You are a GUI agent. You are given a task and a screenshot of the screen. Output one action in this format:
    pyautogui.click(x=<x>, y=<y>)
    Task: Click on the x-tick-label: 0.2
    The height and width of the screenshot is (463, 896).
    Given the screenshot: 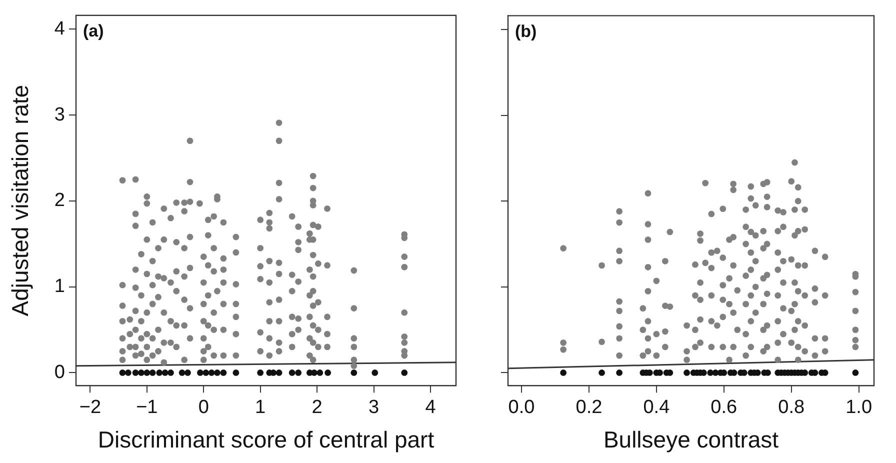 What is the action you would take?
    pyautogui.click(x=589, y=407)
    